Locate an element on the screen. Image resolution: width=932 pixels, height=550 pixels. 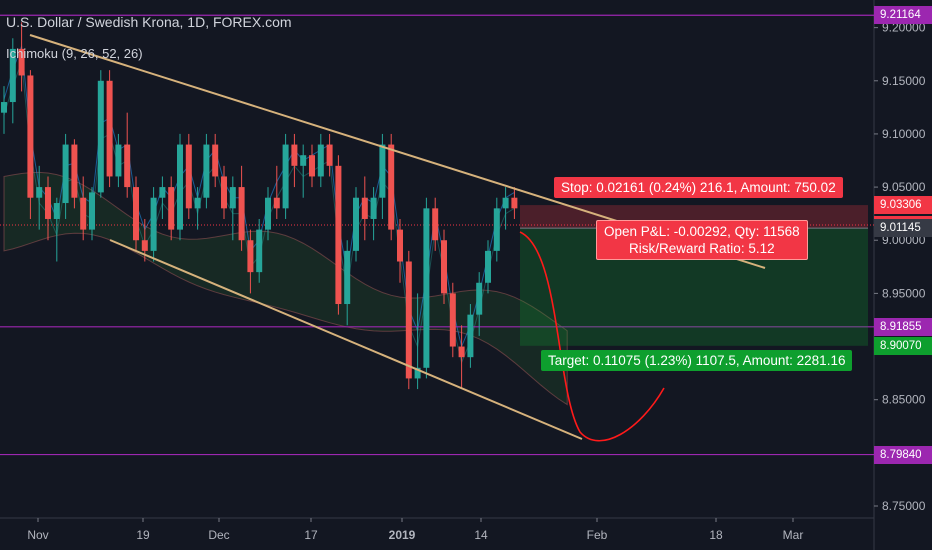
pnl-line: Open P&L: -0.00292, Qty: 11568 is located at coordinates (702, 231).